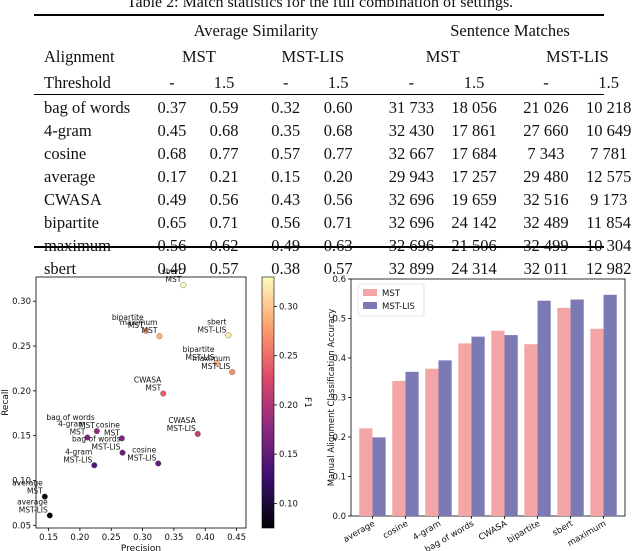  I want to click on table-cell: 0.43, so click(286, 199).